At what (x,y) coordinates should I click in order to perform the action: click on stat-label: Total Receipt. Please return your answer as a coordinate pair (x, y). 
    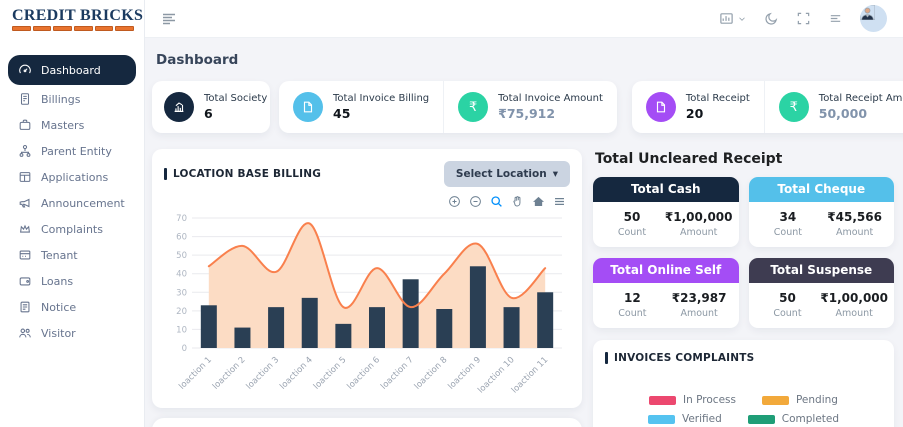
    Looking at the image, I should click on (717, 98).